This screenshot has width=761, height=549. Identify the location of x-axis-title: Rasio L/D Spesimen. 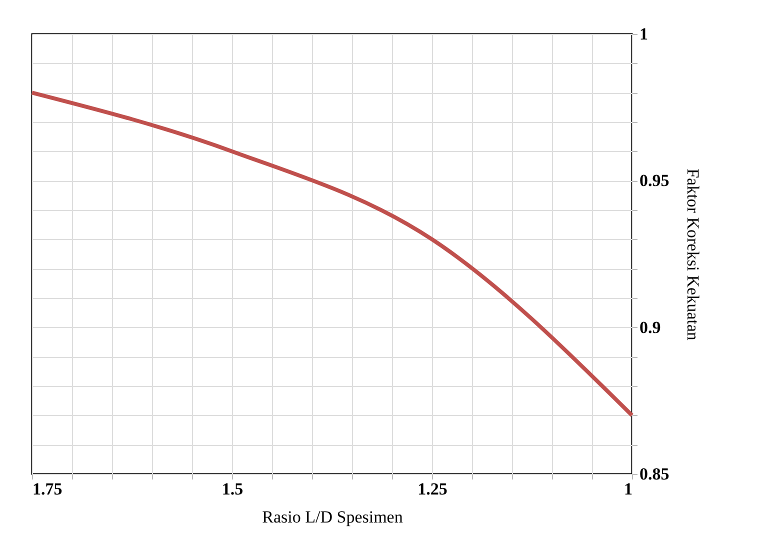
(333, 517).